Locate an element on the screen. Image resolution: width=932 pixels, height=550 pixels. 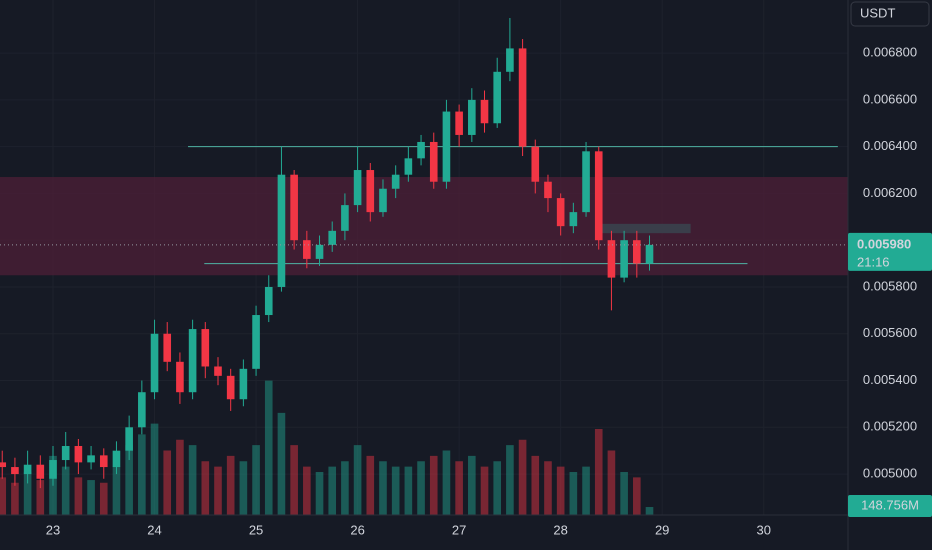
x-tick-label: 25 is located at coordinates (256, 529).